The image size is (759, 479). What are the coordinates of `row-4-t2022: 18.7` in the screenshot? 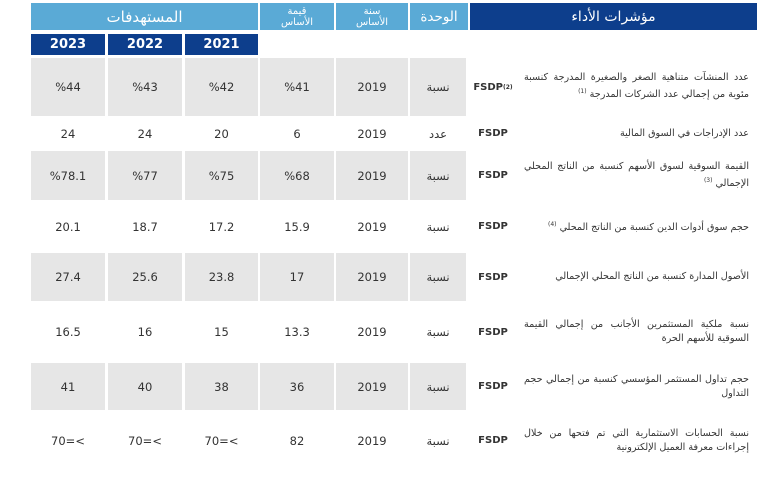 It's located at (145, 226).